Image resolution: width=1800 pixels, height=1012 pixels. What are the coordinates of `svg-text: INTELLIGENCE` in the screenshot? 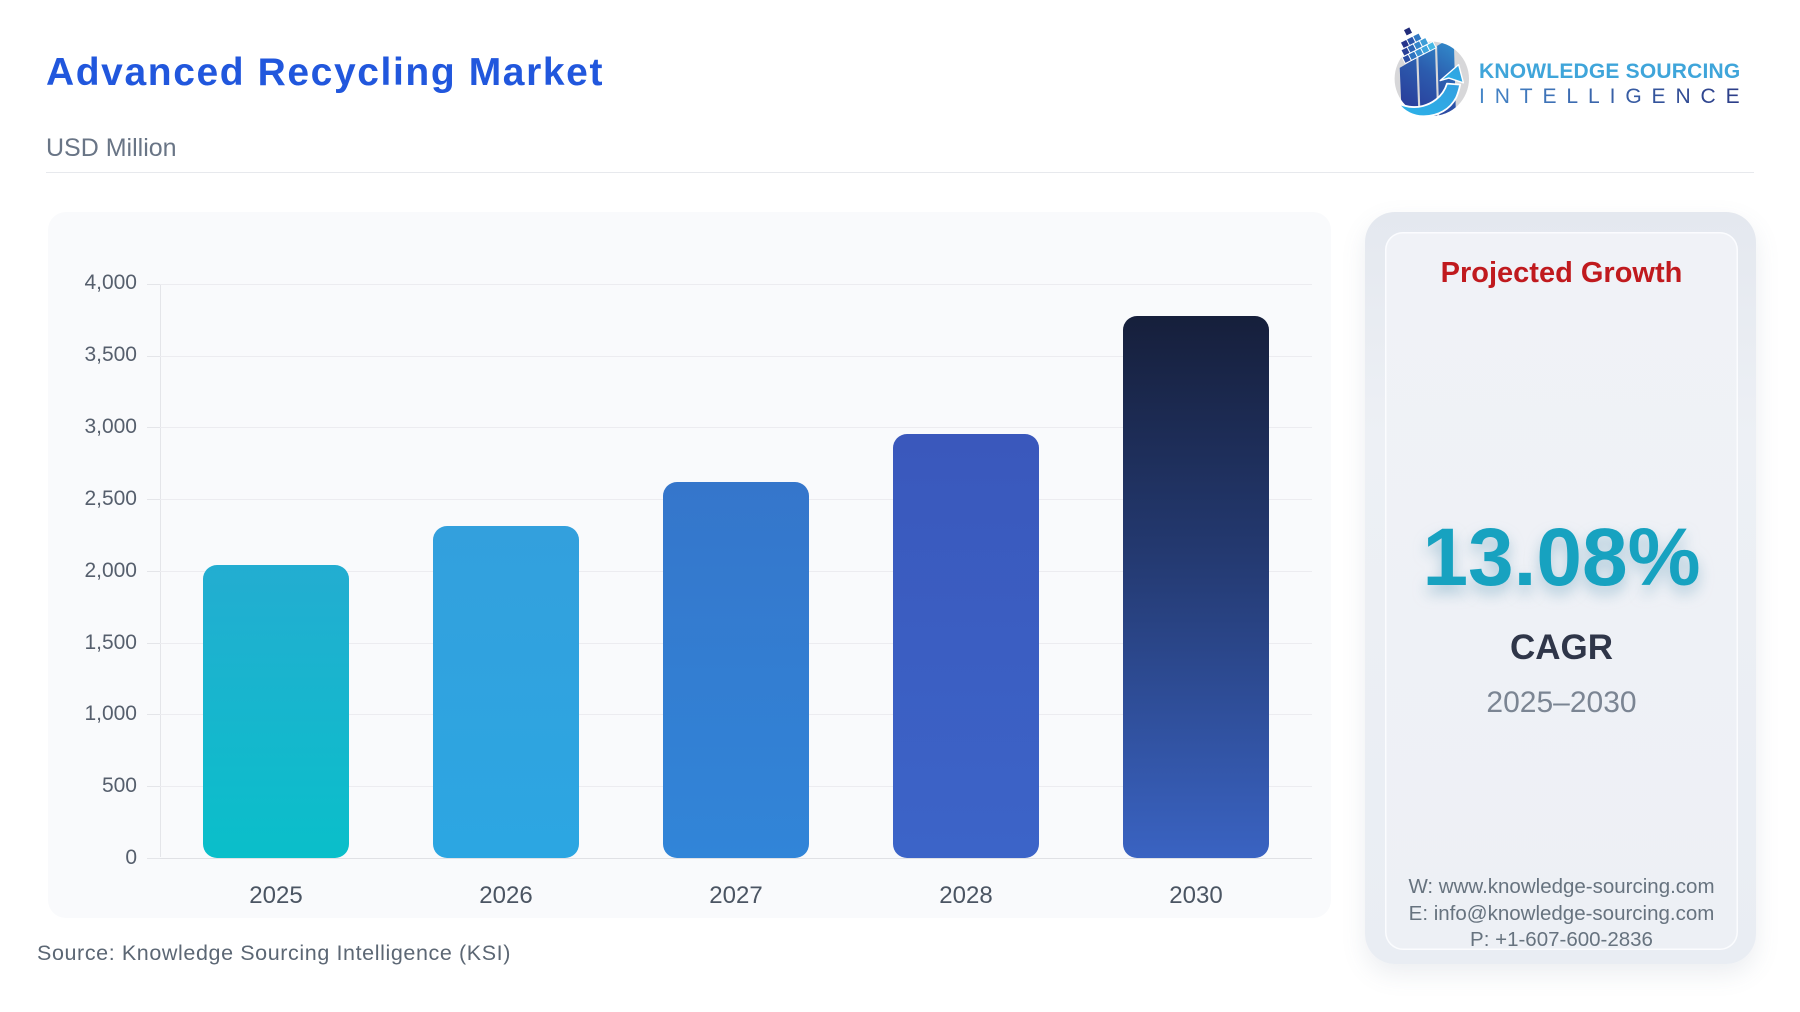 It's located at (1614, 96).